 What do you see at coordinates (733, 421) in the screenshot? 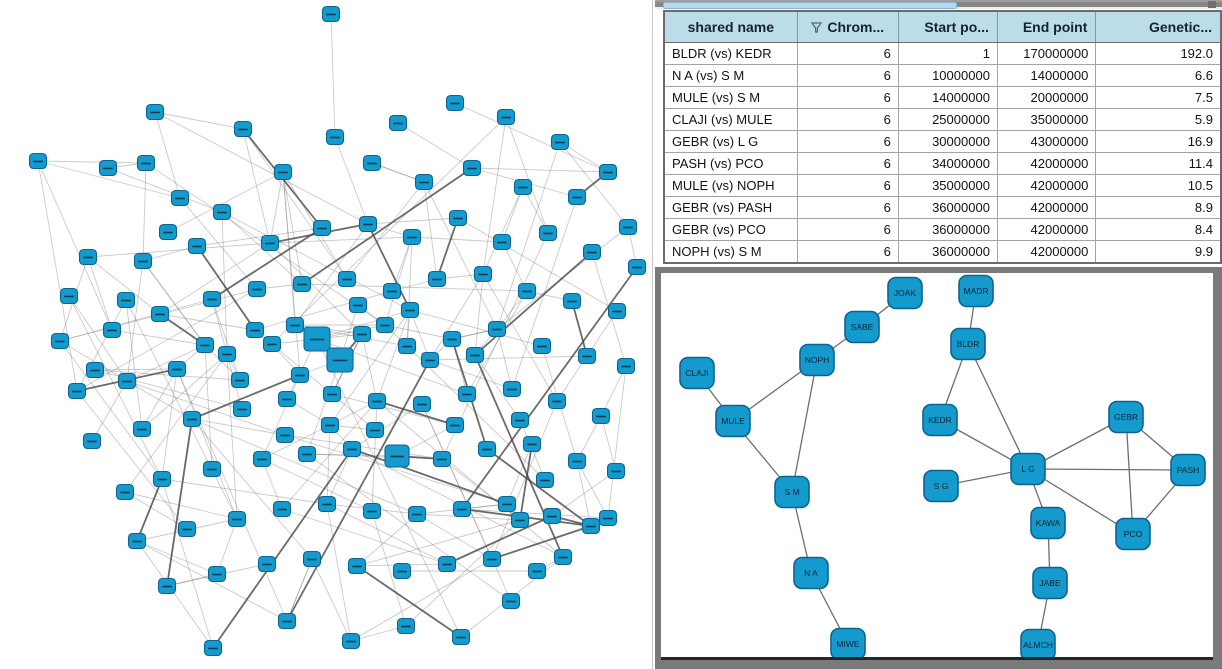
I see `node-mule` at bounding box center [733, 421].